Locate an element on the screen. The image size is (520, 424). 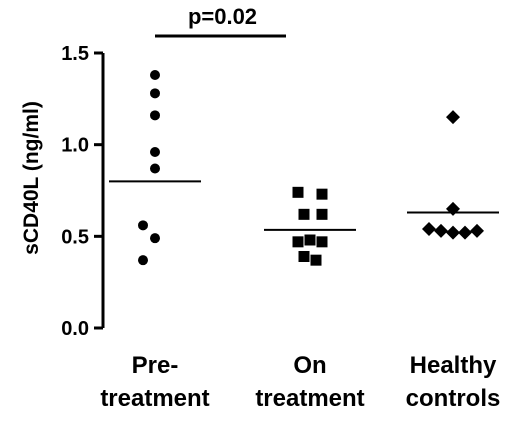
x-category-label: Healthy is located at coordinates (453, 365).